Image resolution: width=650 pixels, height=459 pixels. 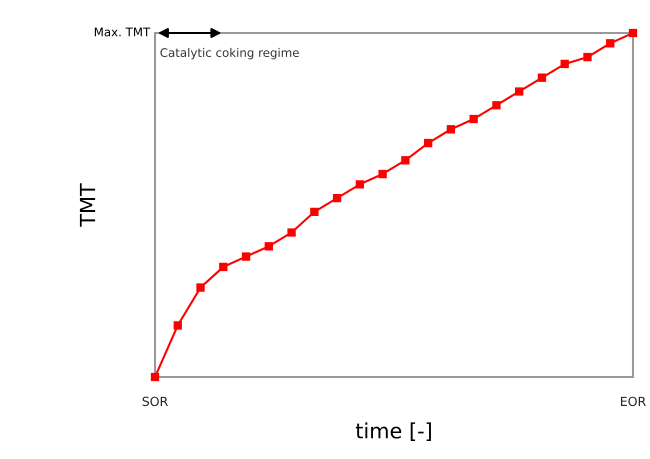 I want to click on text: Max. TMT, so click(x=122, y=32).